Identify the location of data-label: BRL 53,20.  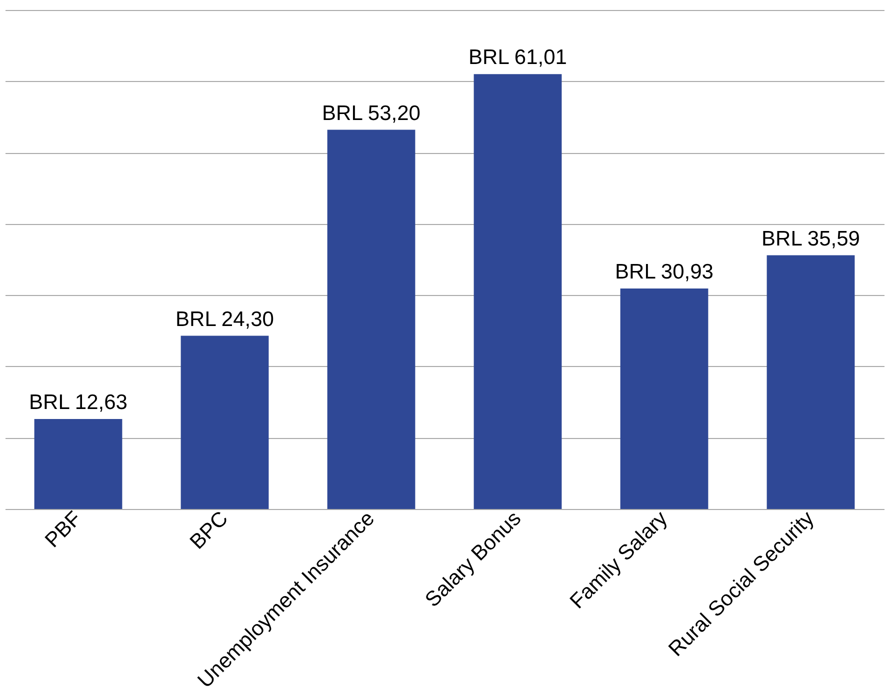
(371, 113).